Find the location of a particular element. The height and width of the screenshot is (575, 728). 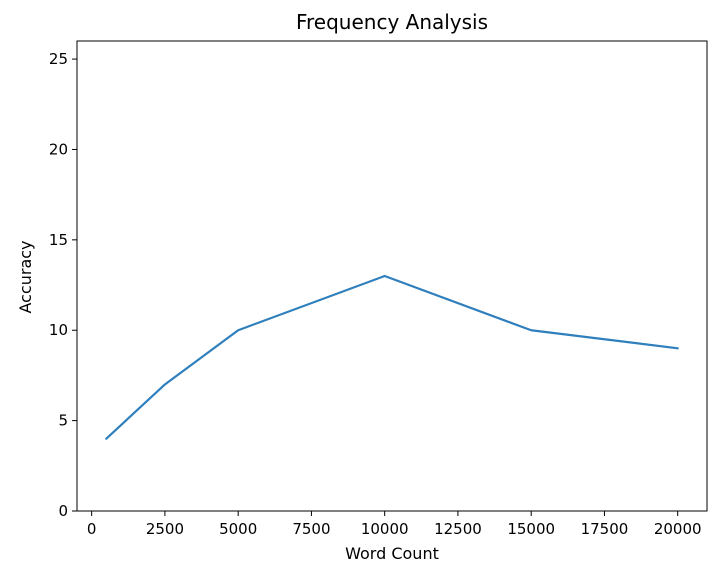

x-tick-label: 17500 is located at coordinates (605, 529).